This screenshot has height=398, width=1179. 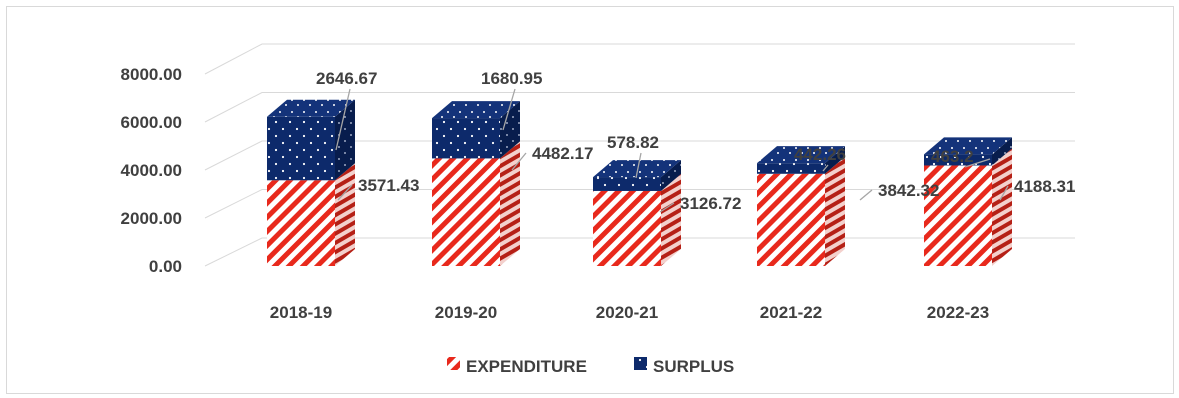 What do you see at coordinates (511, 78) in the screenshot?
I see `data-label-surplus: 1680.95` at bounding box center [511, 78].